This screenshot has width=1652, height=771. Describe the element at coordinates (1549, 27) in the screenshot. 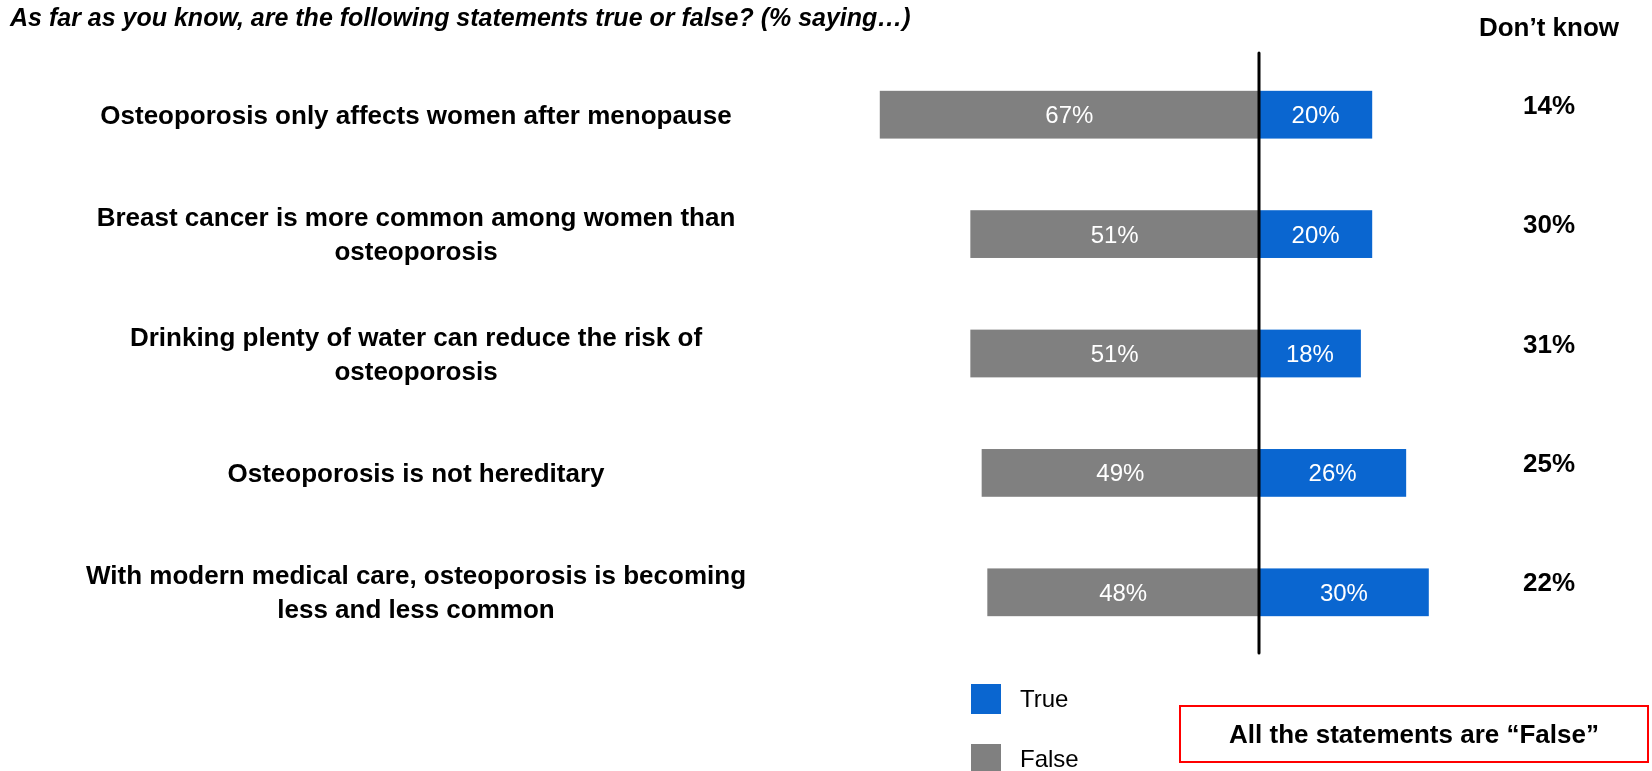

I see `text: Don’t know` at that location.